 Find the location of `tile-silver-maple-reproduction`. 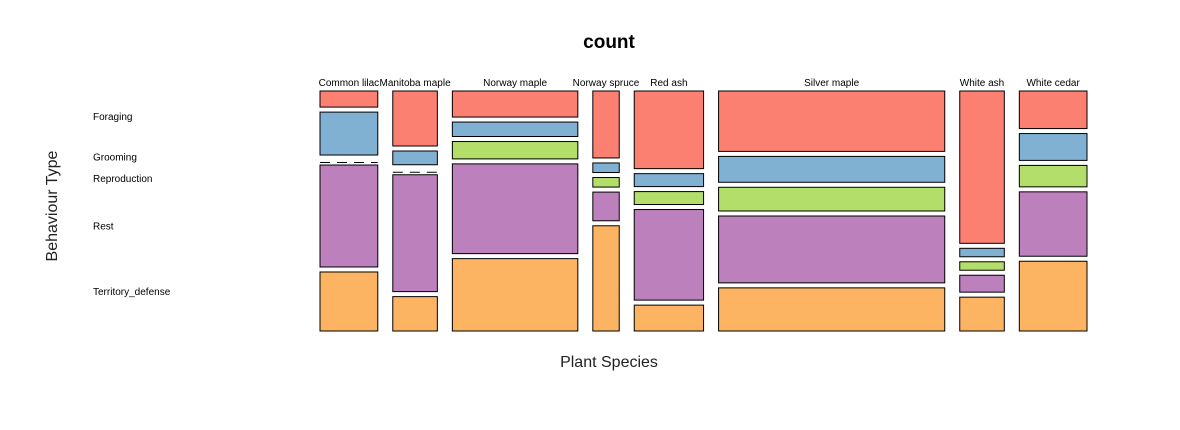

tile-silver-maple-reproduction is located at coordinates (832, 199).